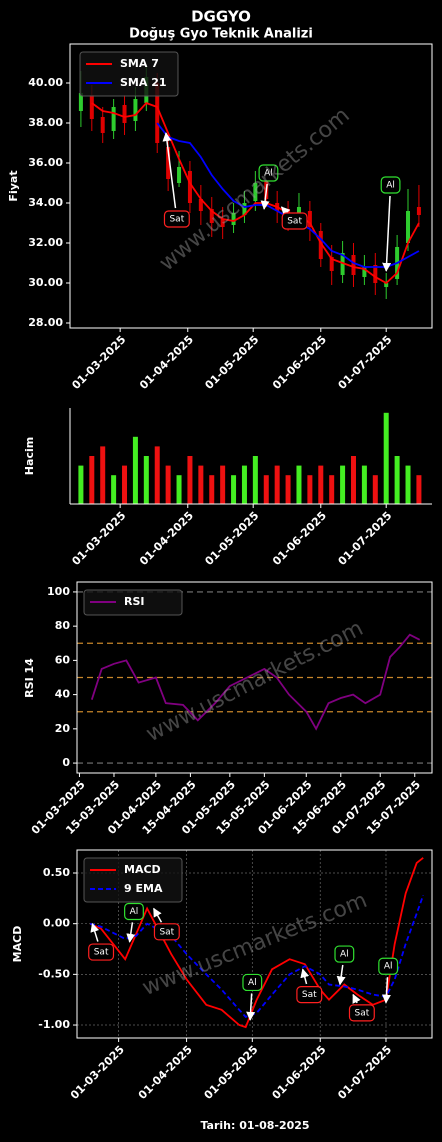 The height and width of the screenshot is (1142, 442). I want to click on y-tick-label: 100, so click(58, 591).